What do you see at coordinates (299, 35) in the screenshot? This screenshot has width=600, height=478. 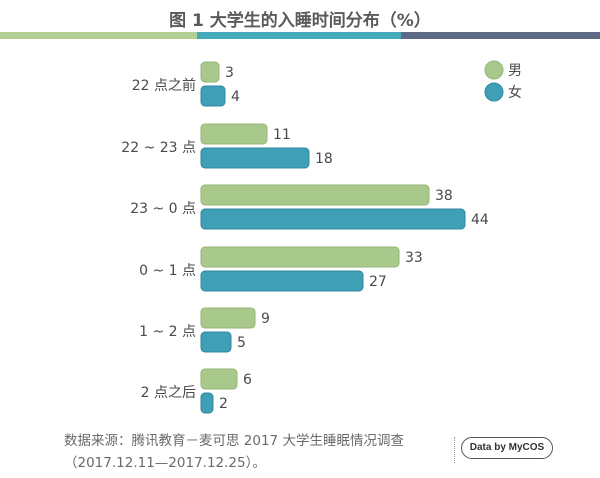 I see `header-stripe-teal` at bounding box center [299, 35].